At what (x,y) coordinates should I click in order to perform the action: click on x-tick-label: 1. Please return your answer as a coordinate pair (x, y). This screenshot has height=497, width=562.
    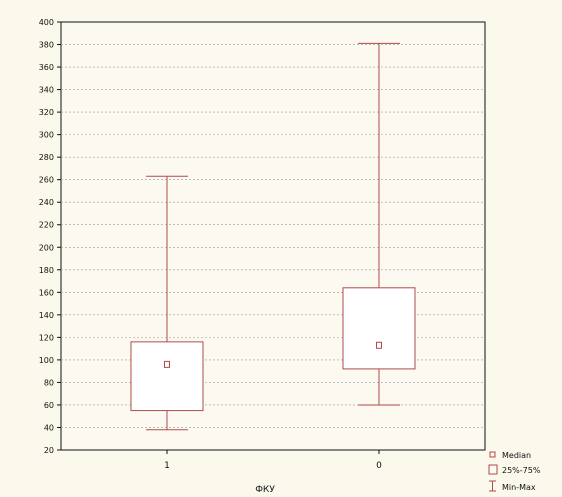
    Looking at the image, I should click on (167, 466).